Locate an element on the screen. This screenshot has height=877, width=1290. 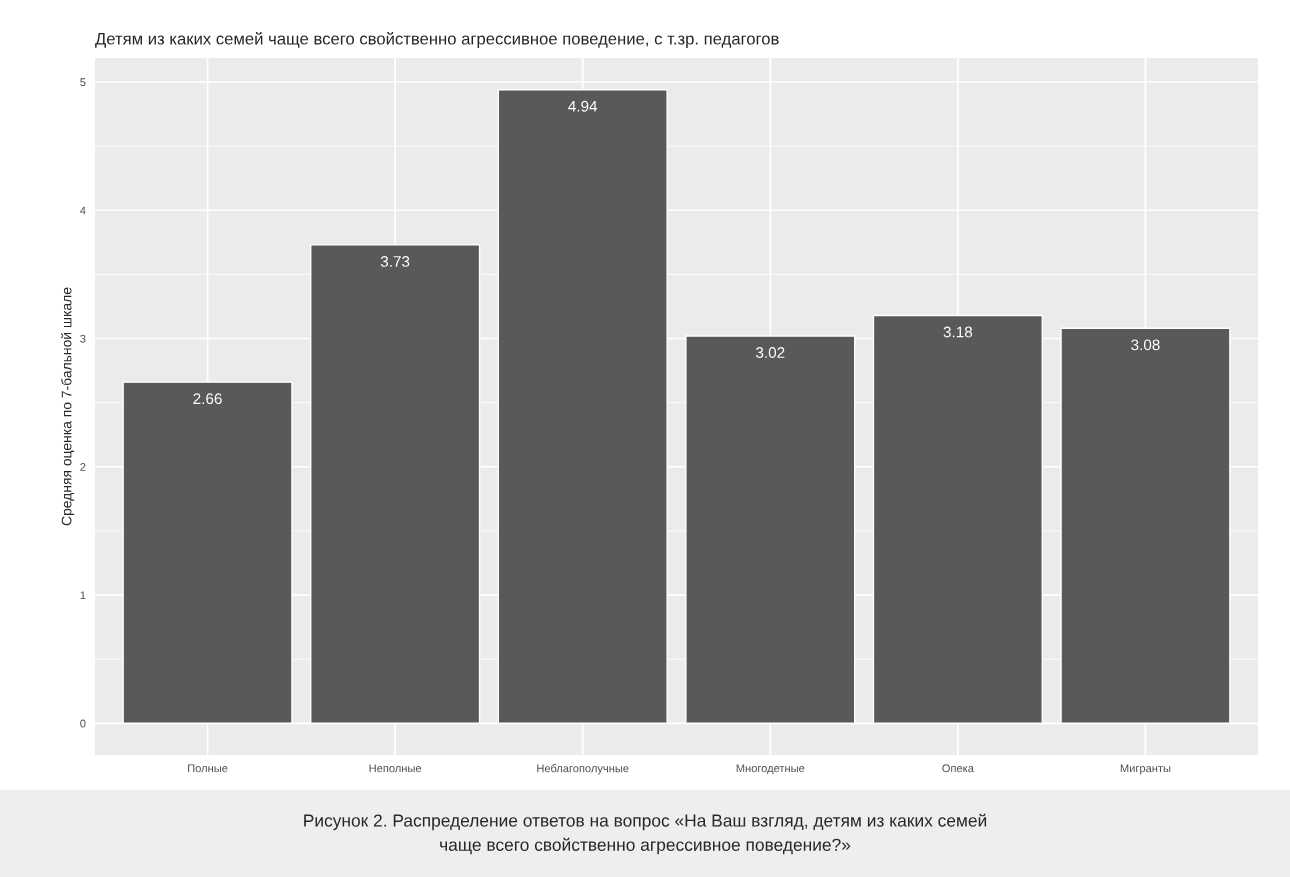
data-label: 4.94 is located at coordinates (583, 106).